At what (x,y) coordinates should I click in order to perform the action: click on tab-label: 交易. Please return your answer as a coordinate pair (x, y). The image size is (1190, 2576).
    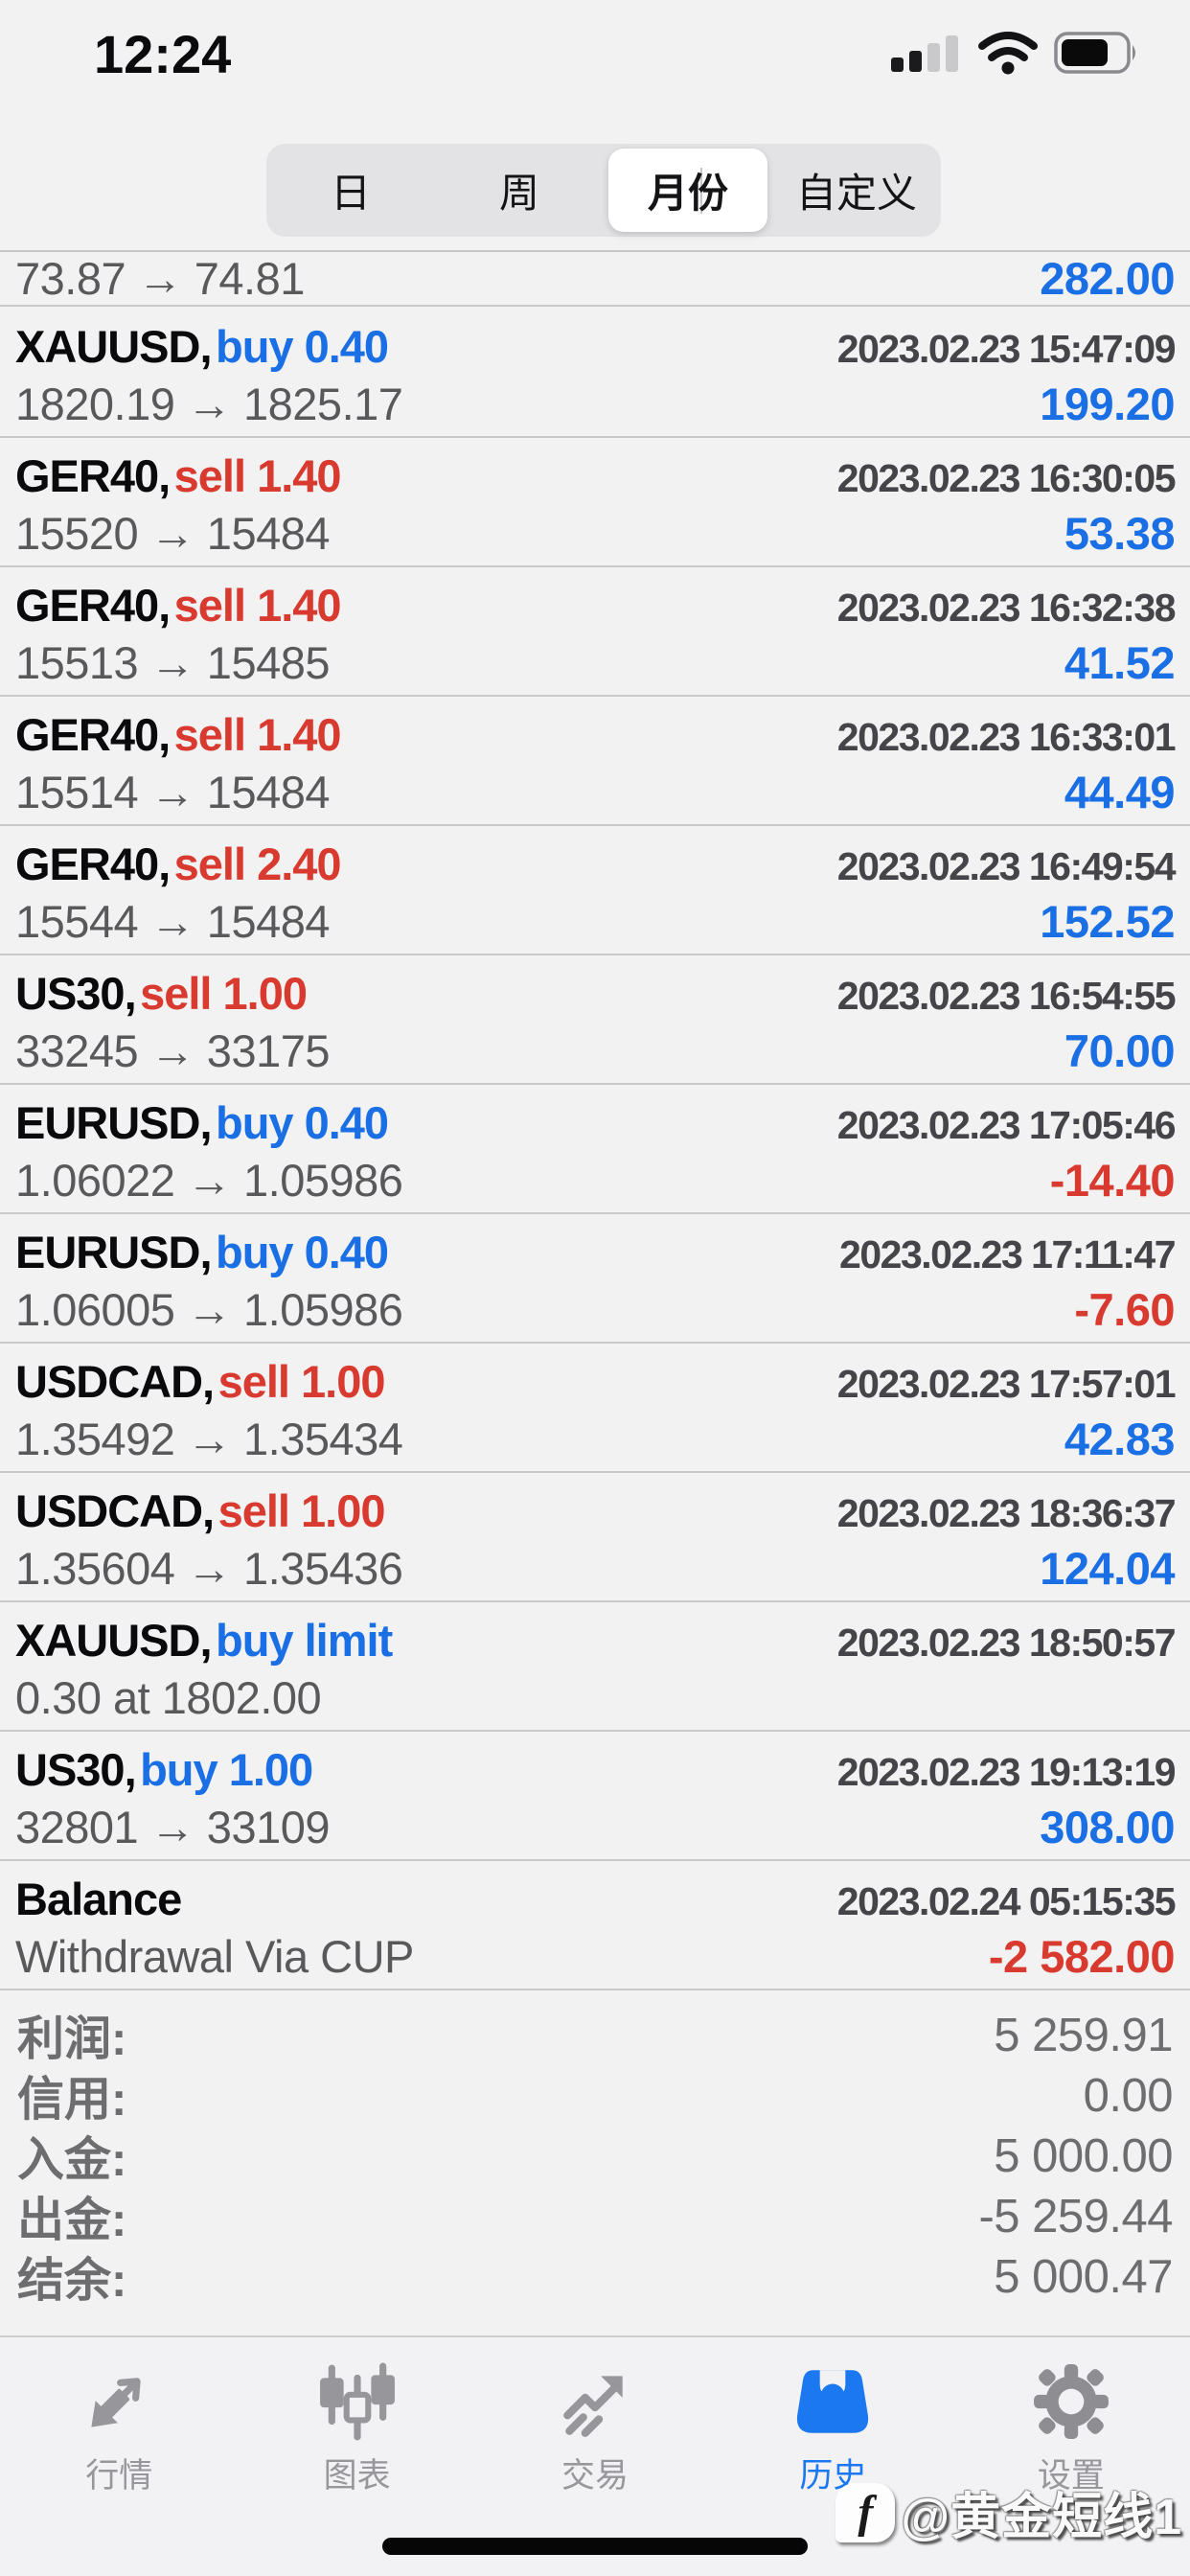
    Looking at the image, I should click on (595, 2476).